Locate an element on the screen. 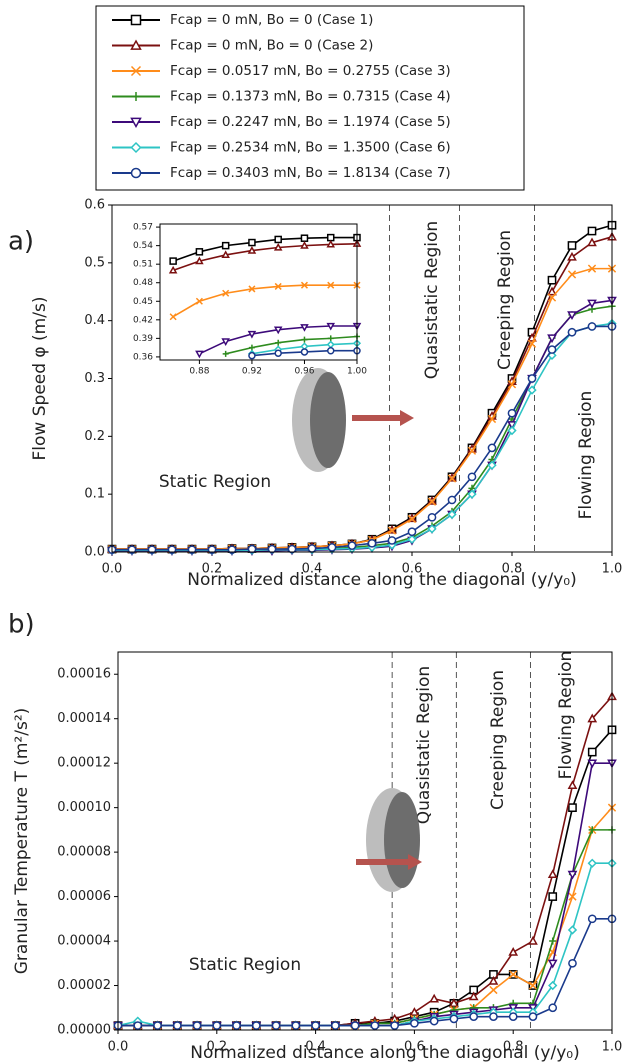 The height and width of the screenshot is (1063, 625). region-label: Creeping Region is located at coordinates (498, 740).